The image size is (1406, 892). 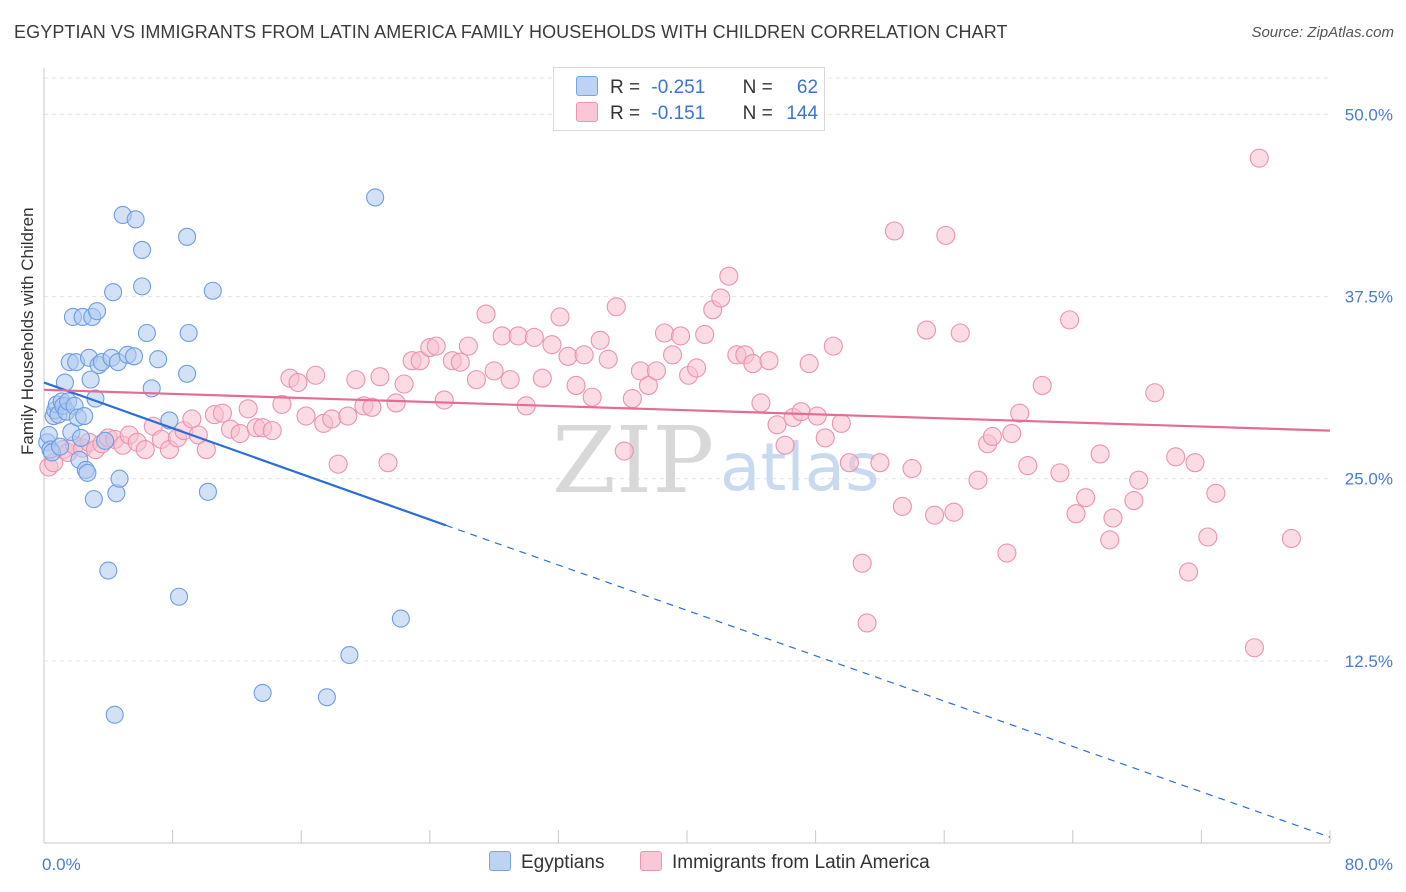 I want to click on legend-r-value: -0.151, so click(x=678, y=113).